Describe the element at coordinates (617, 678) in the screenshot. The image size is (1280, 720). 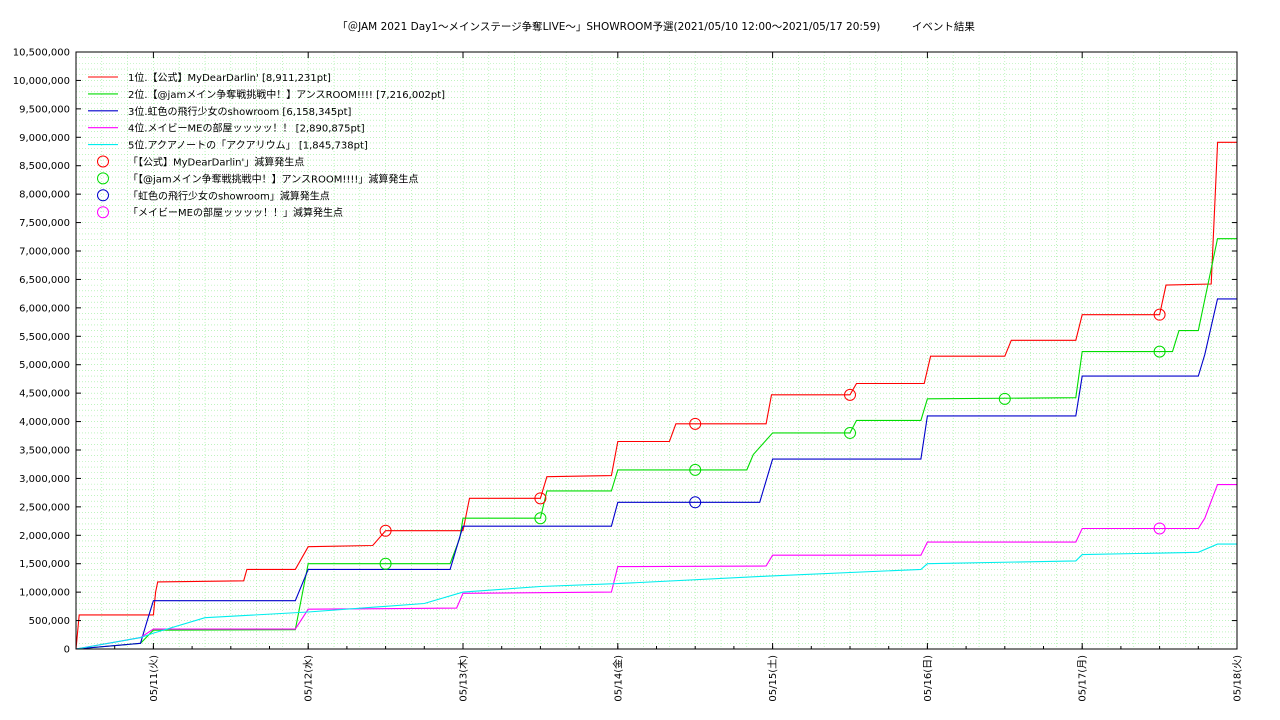
I see `x-tick-label: 05/14(金)` at that location.